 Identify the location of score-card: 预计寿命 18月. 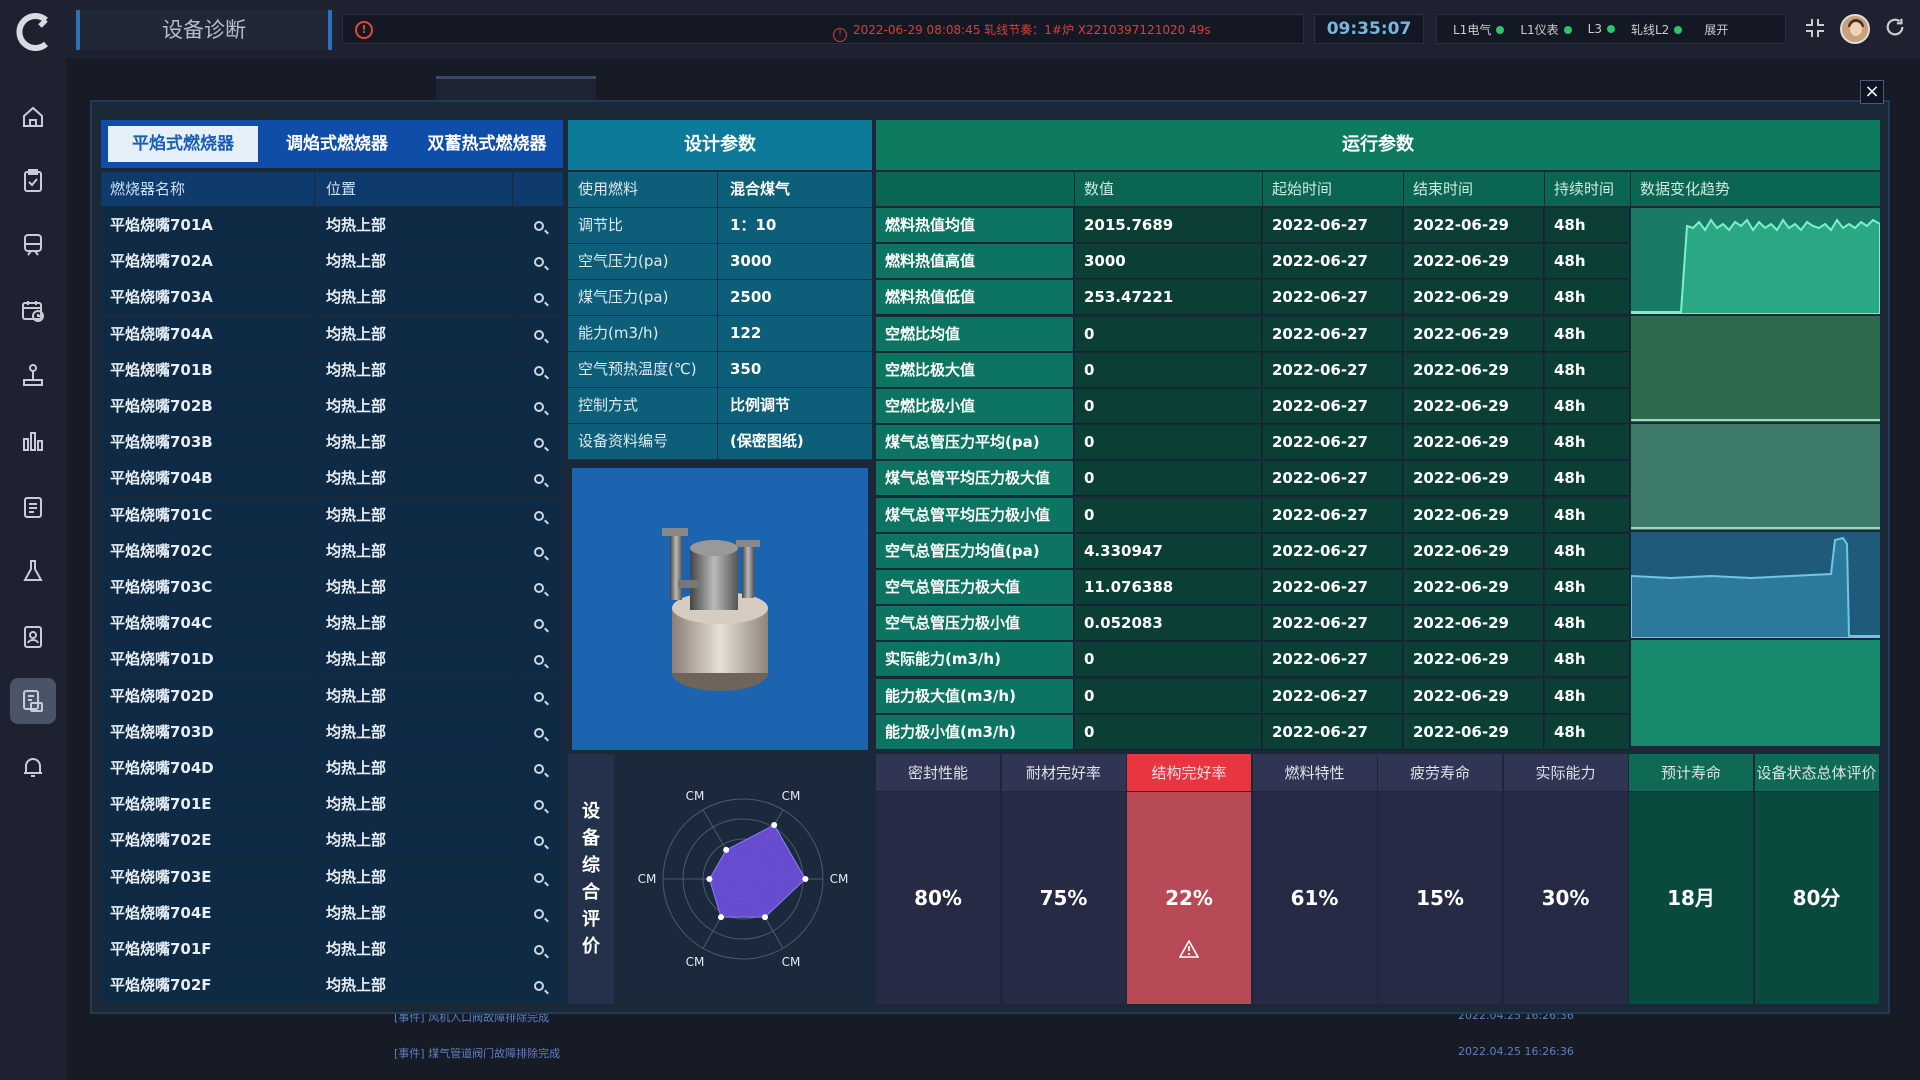
(1691, 879).